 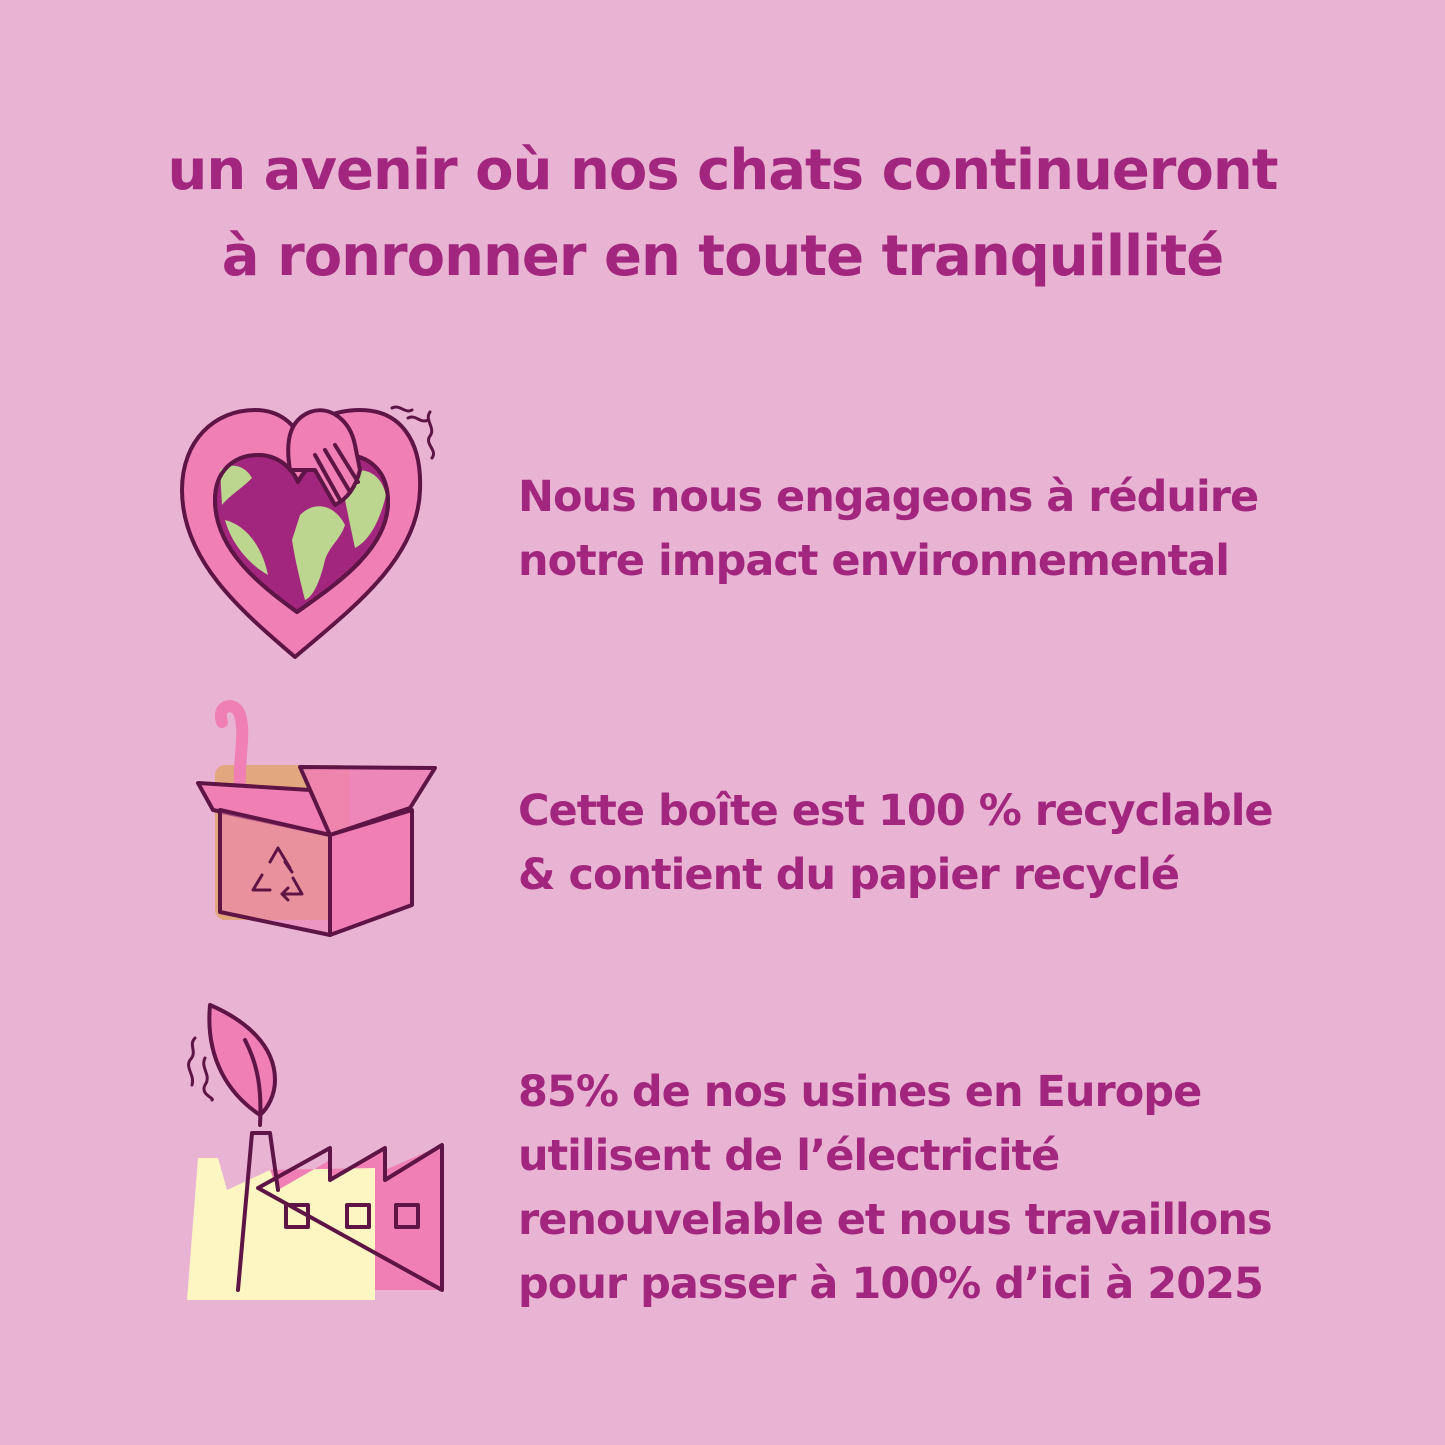 What do you see at coordinates (849, 875) in the screenshot?
I see `item-text-line: & contient du papier recyclé` at bounding box center [849, 875].